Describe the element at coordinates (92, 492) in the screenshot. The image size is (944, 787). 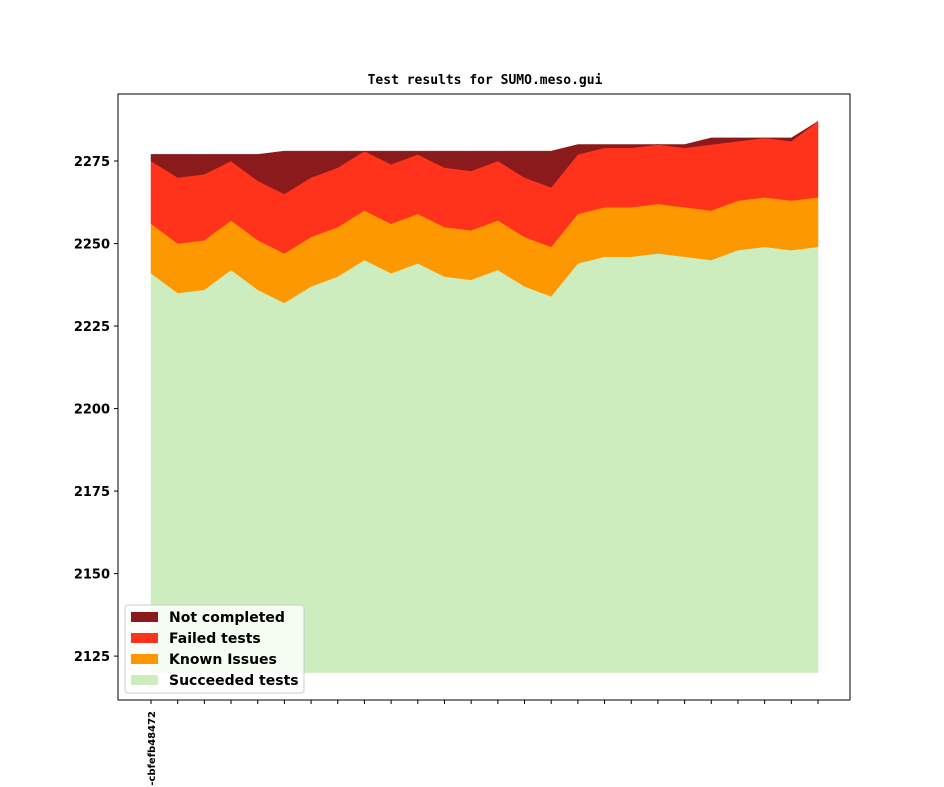
I see `y-tick-label: 2175` at that location.